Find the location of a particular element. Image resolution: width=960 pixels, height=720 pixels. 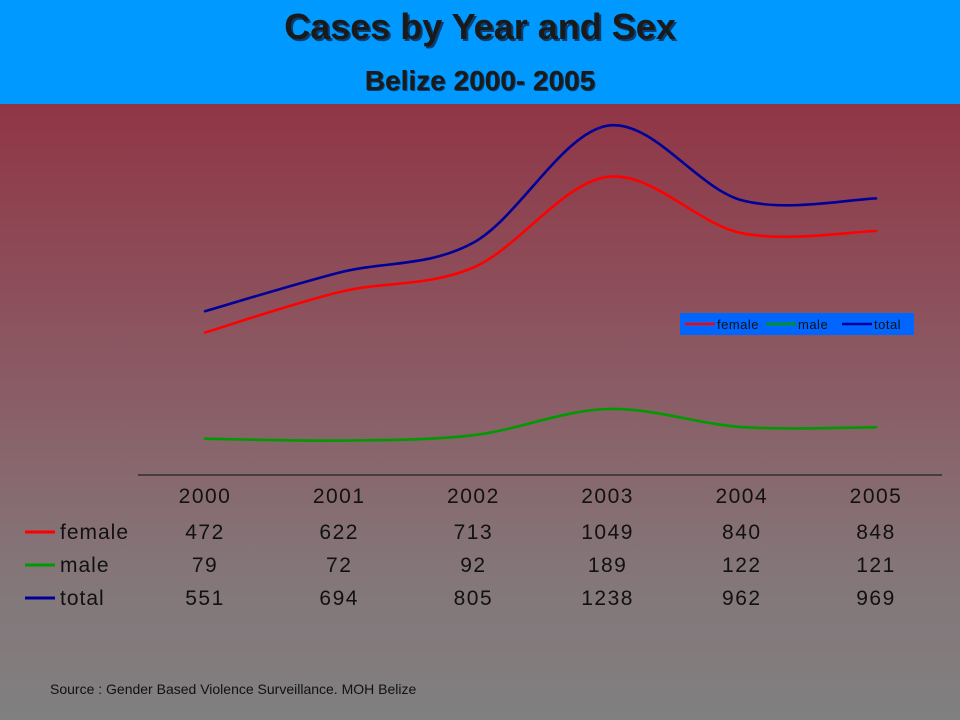

x-tick-labels: 2000 2001 2002 2003 2004 2005 is located at coordinates (541, 496).